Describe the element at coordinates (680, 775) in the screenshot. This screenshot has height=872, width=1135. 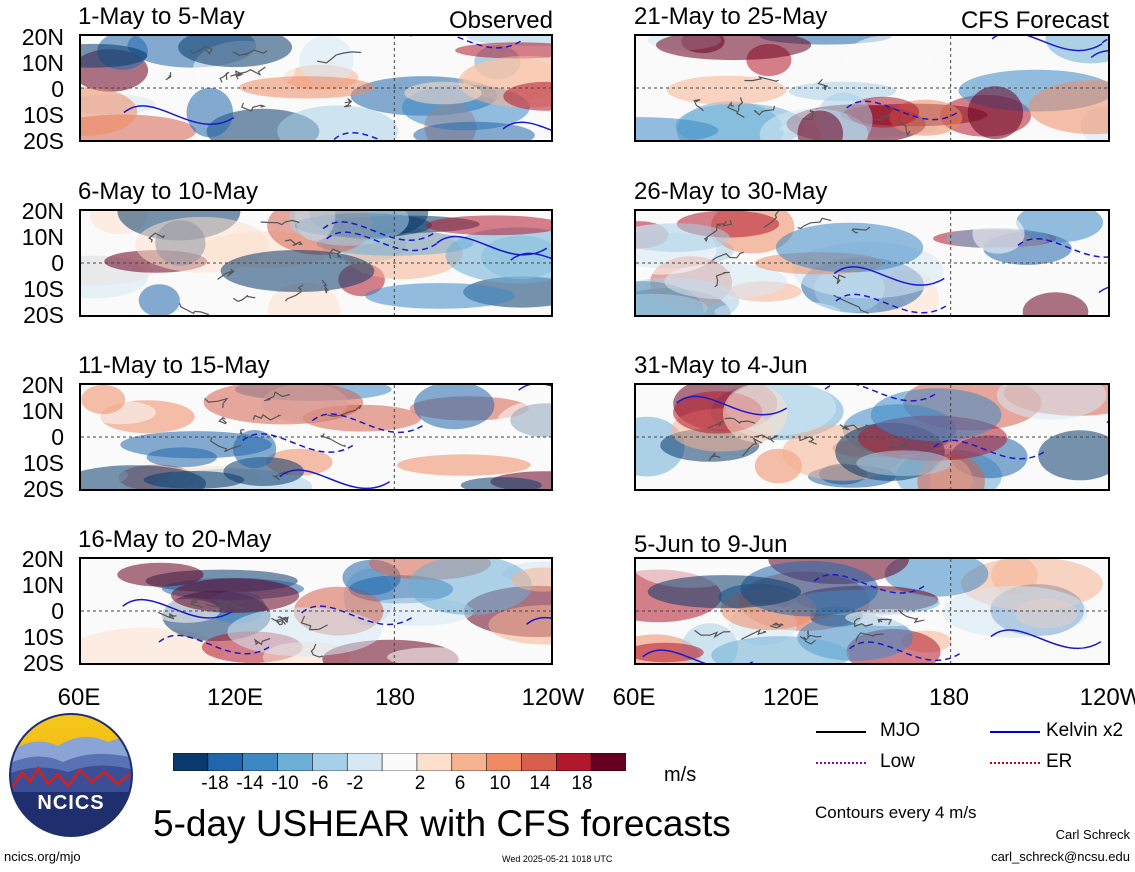
I see `colorbar-unit: m/s` at that location.